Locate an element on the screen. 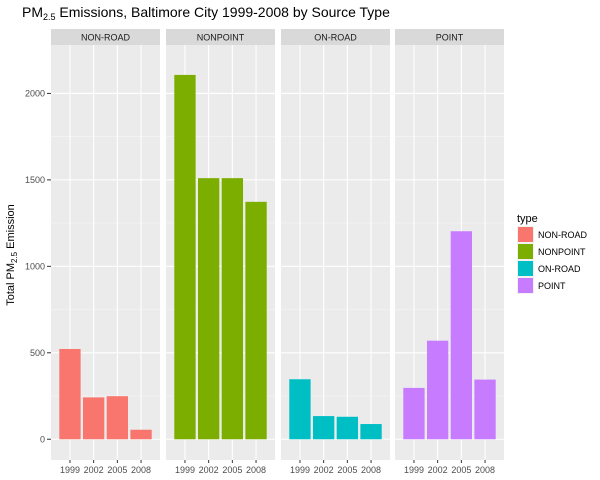 The image size is (600, 480). bar-nonpoint-2002 is located at coordinates (208, 309).